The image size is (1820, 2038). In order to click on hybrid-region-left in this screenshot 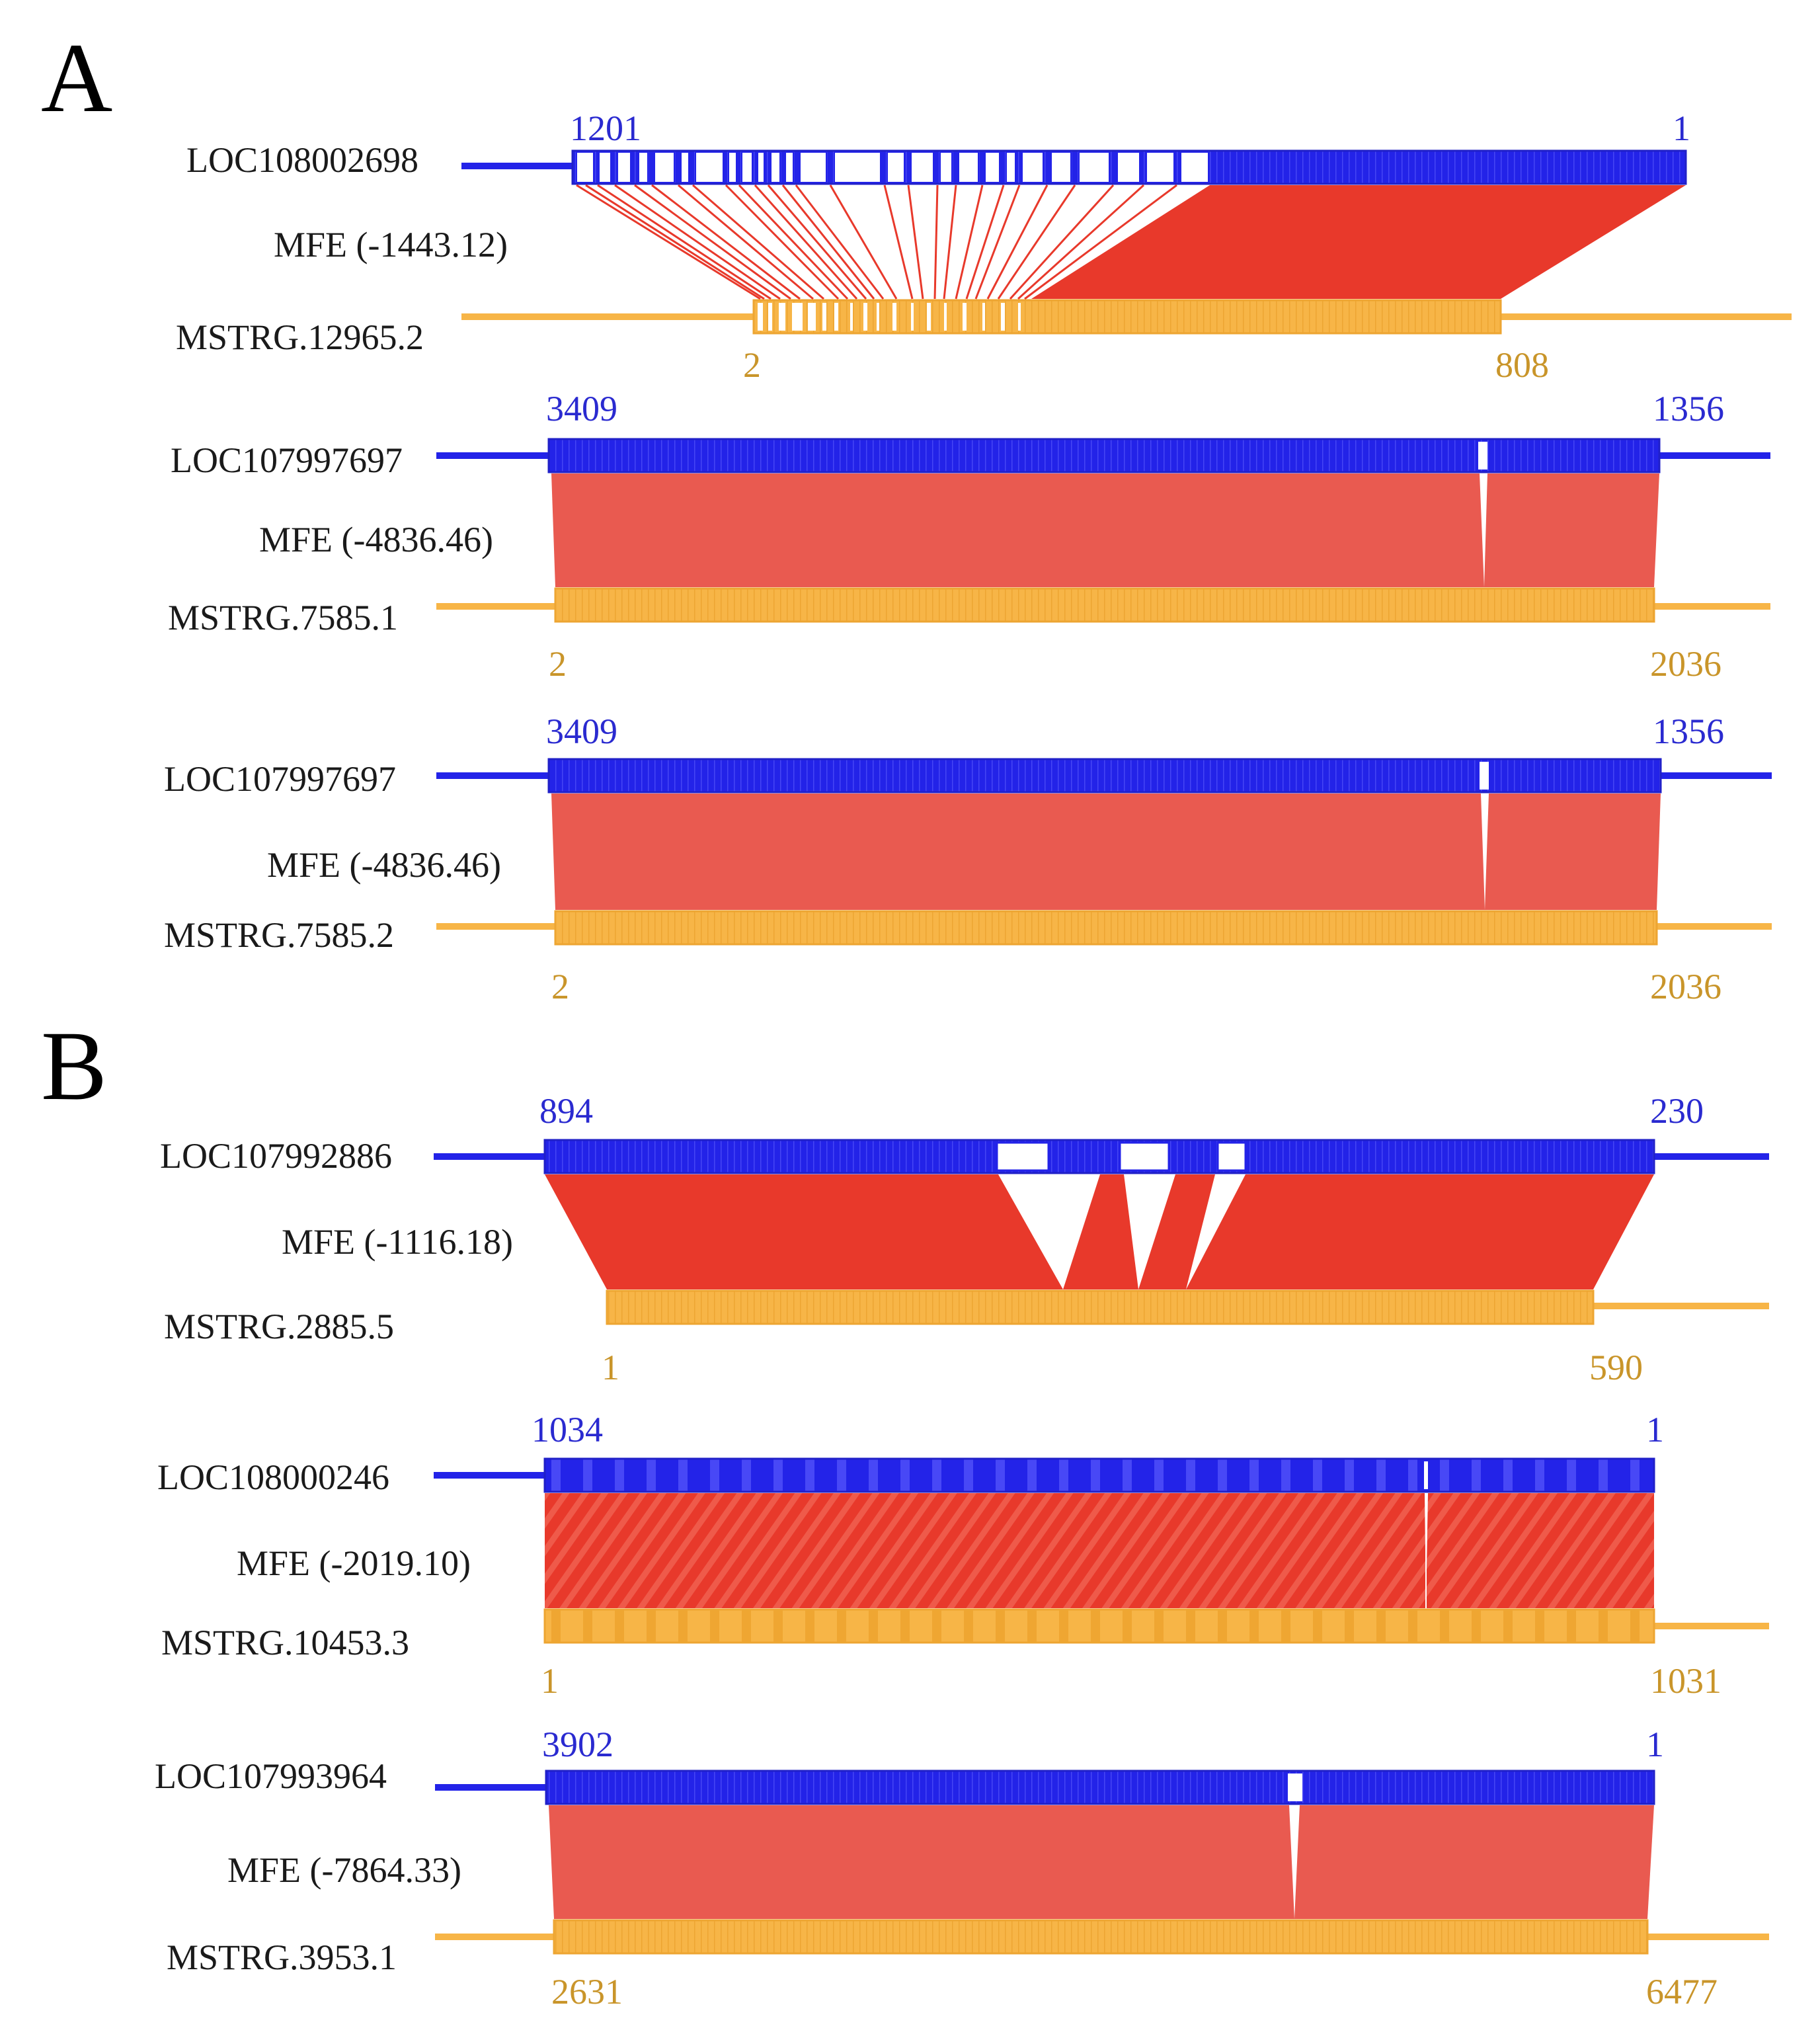, I will do `click(985, 1550)`.